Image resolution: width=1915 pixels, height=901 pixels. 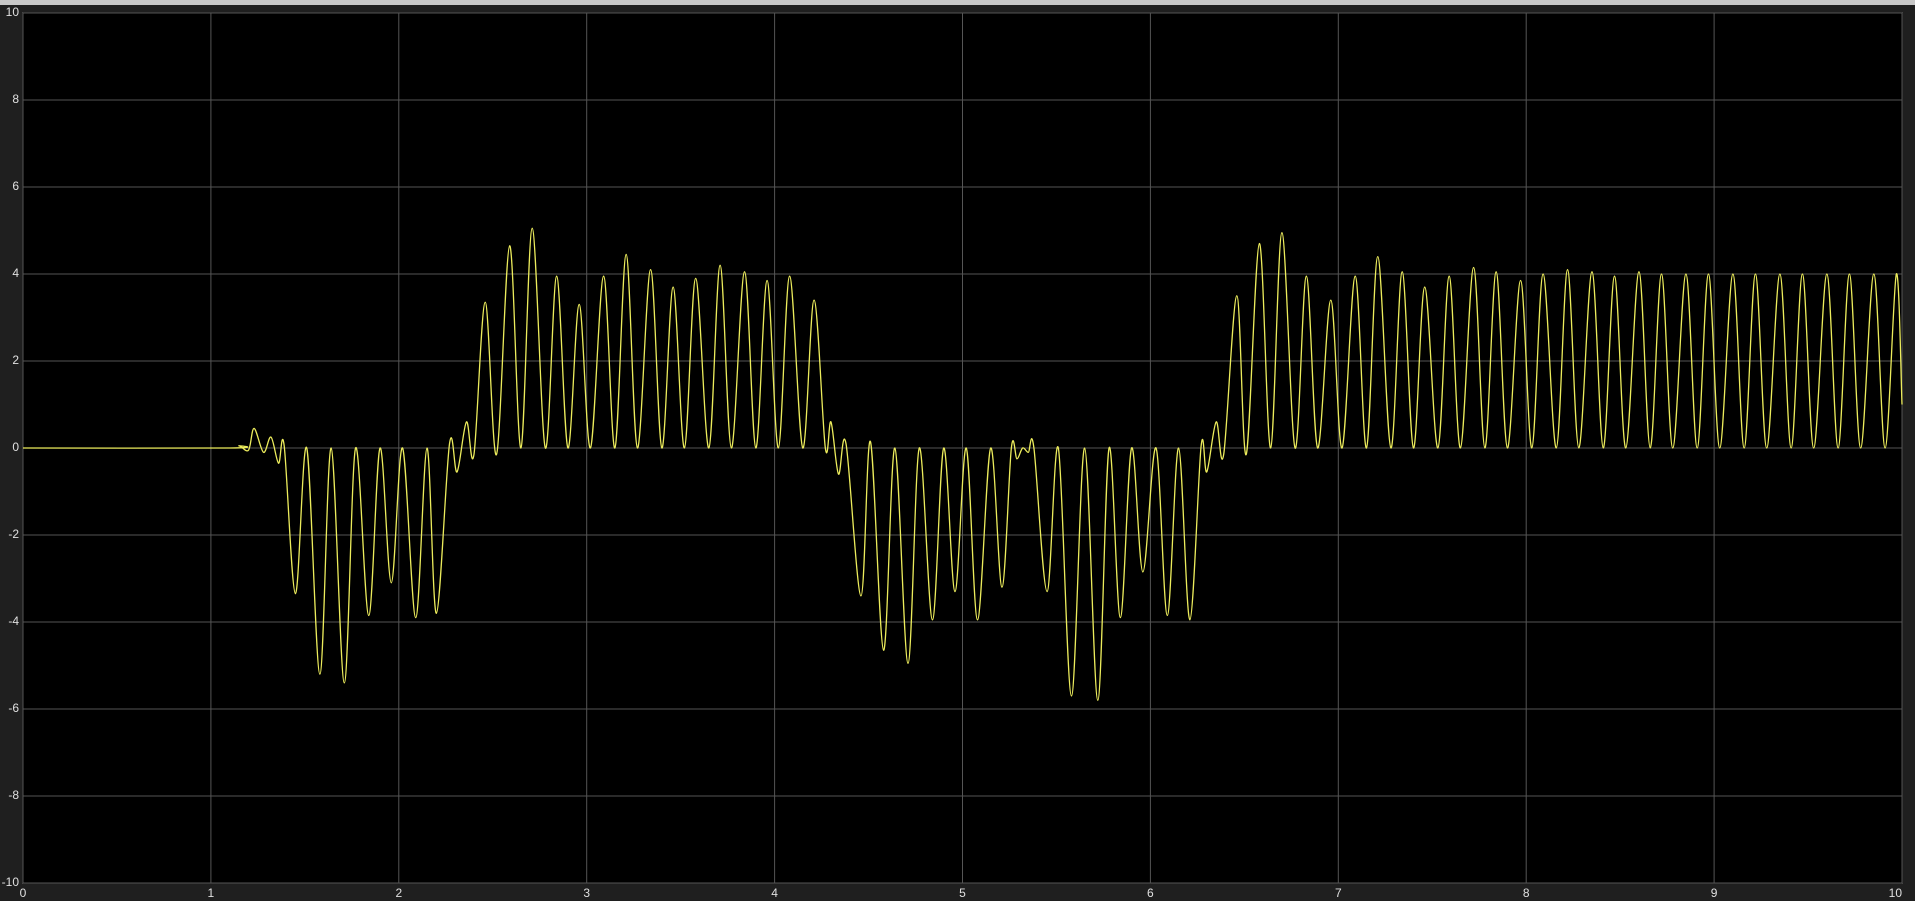 I want to click on x-tick-label: 1, so click(x=211, y=893).